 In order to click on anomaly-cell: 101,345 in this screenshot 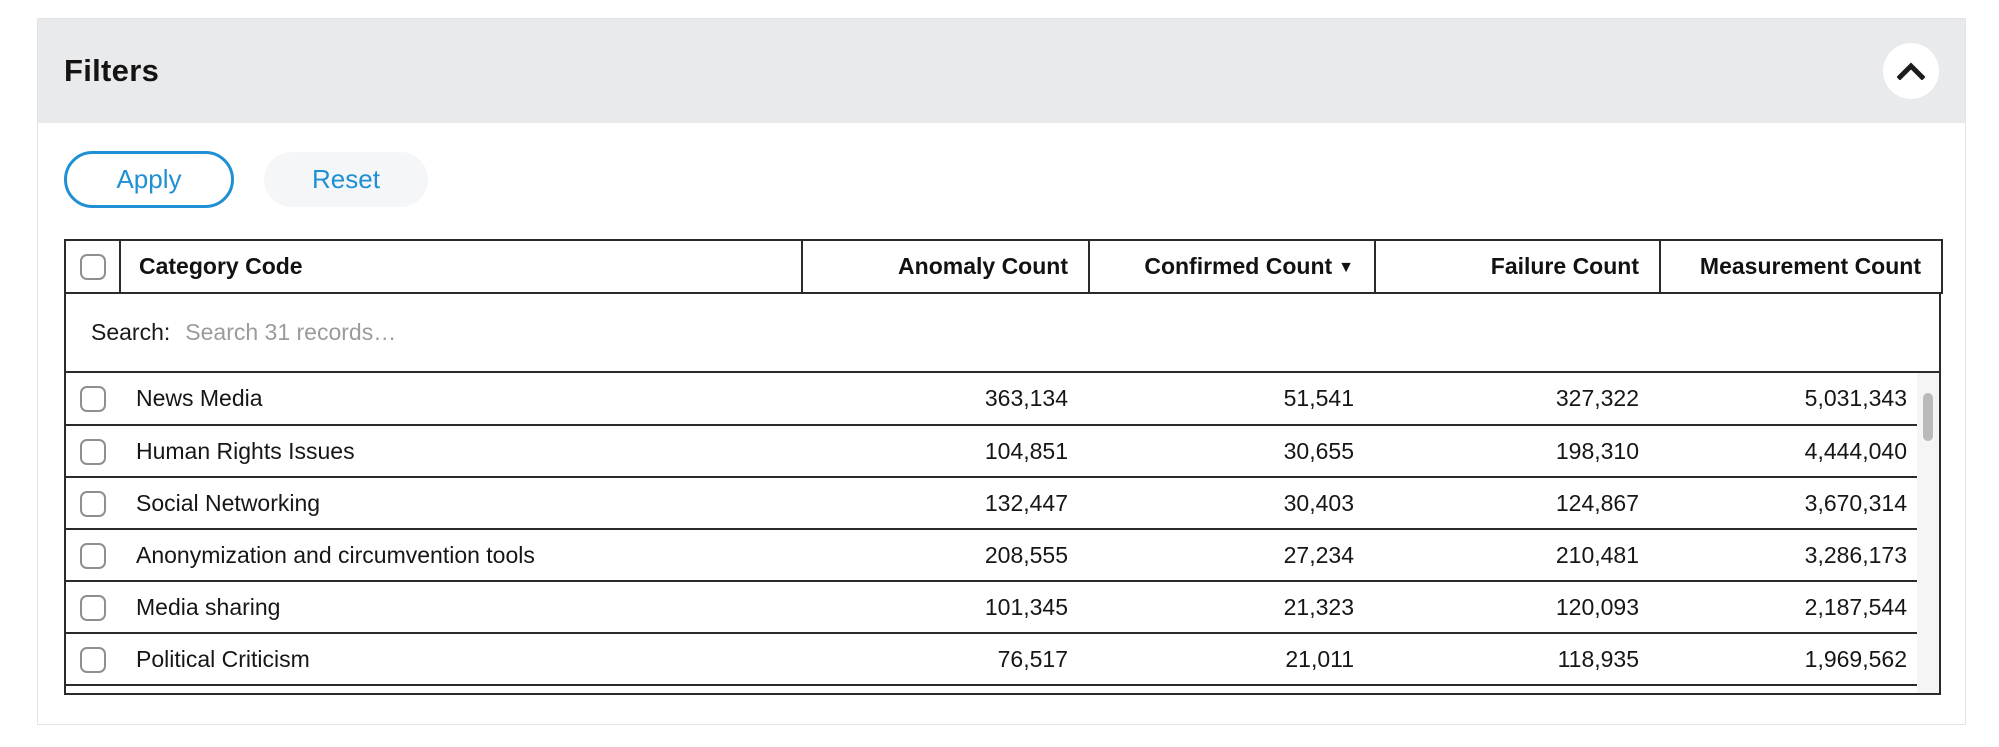, I will do `click(944, 607)`.